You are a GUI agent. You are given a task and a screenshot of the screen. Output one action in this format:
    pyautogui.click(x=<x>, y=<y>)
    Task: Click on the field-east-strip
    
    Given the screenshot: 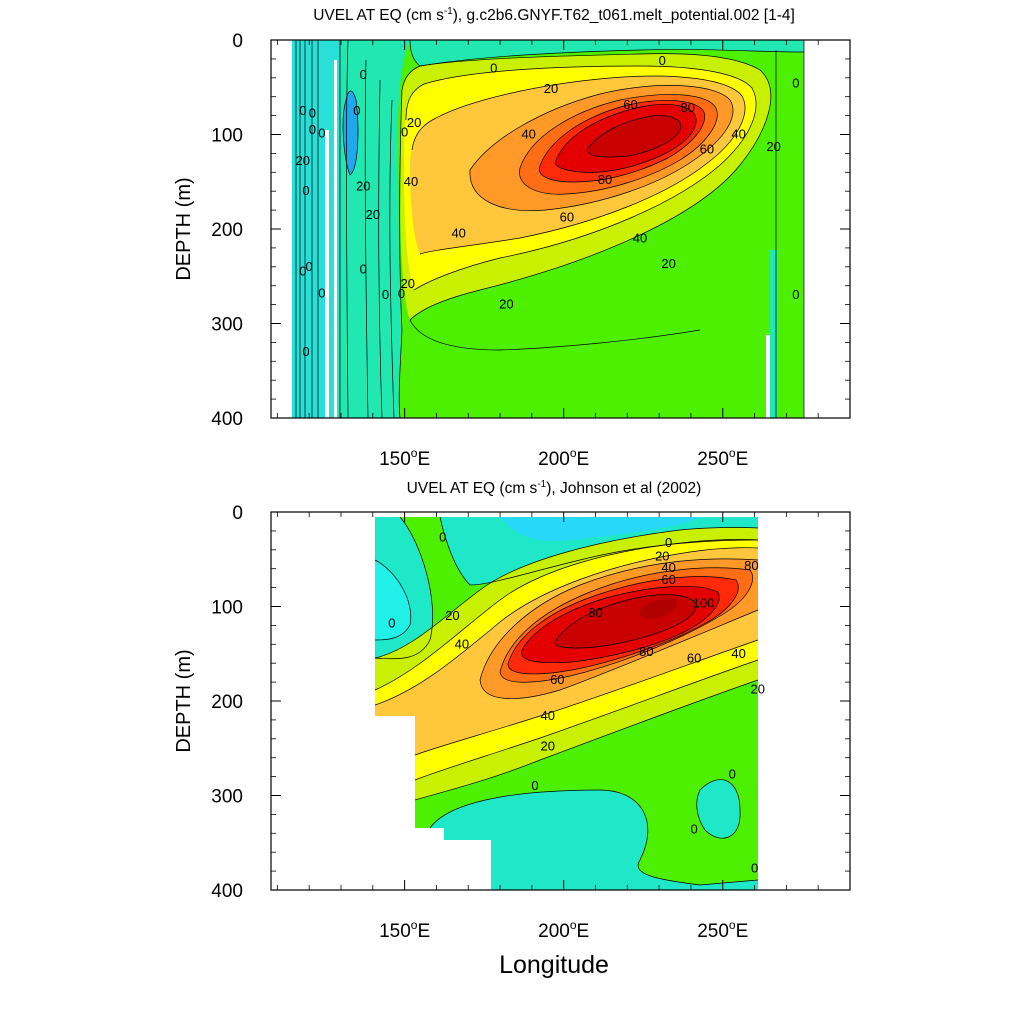 What is the action you would take?
    pyautogui.click(x=774, y=334)
    